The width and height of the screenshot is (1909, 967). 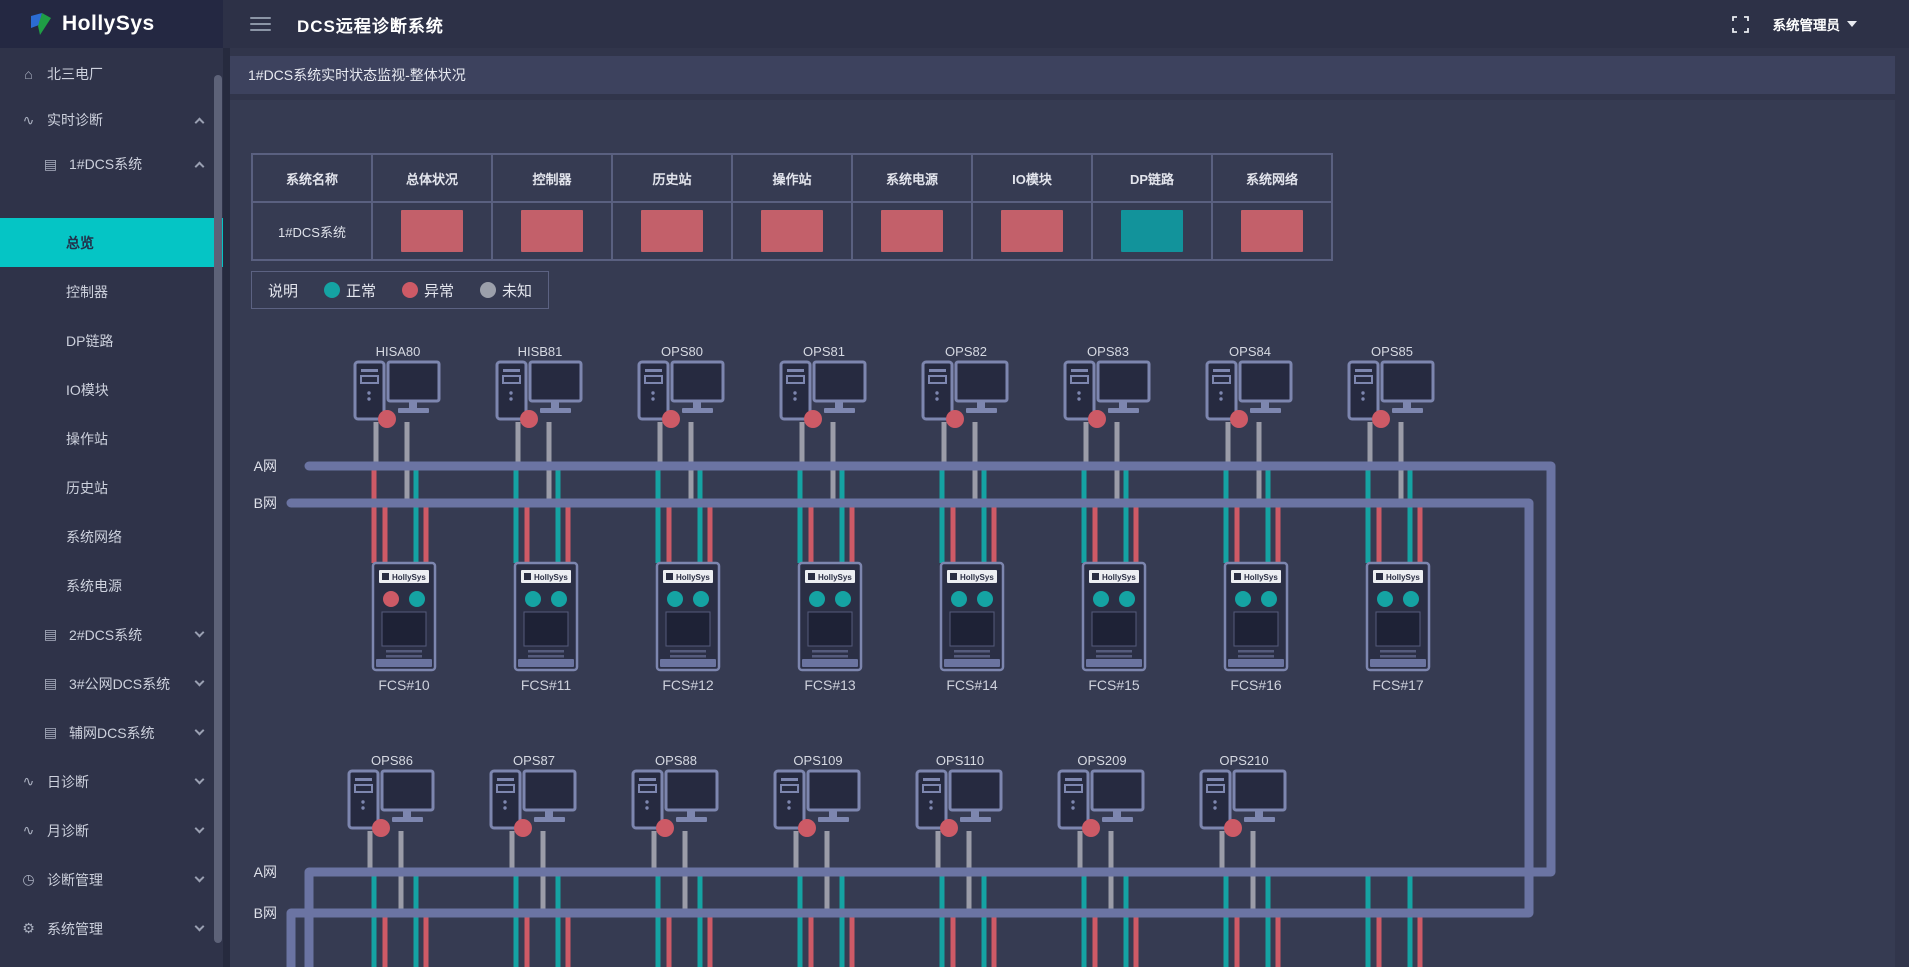 I want to click on table-cell-控制器, so click(x=552, y=231).